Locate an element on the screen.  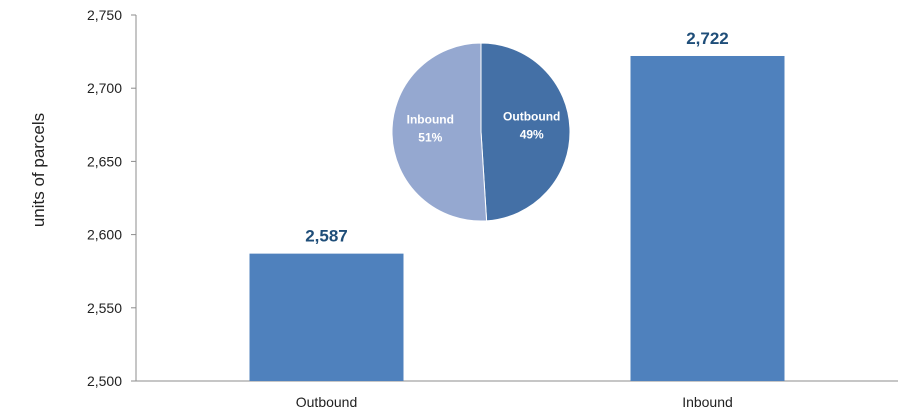
pie-slice-percent-label: 51% is located at coordinates (430, 138).